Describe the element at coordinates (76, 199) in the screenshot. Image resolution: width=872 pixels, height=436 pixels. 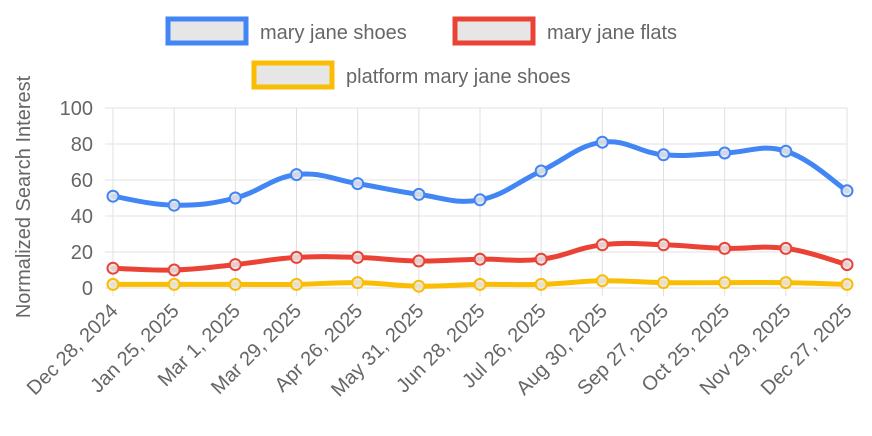
I see `y-axis-ticks: 0 20 40 60 80 100` at that location.